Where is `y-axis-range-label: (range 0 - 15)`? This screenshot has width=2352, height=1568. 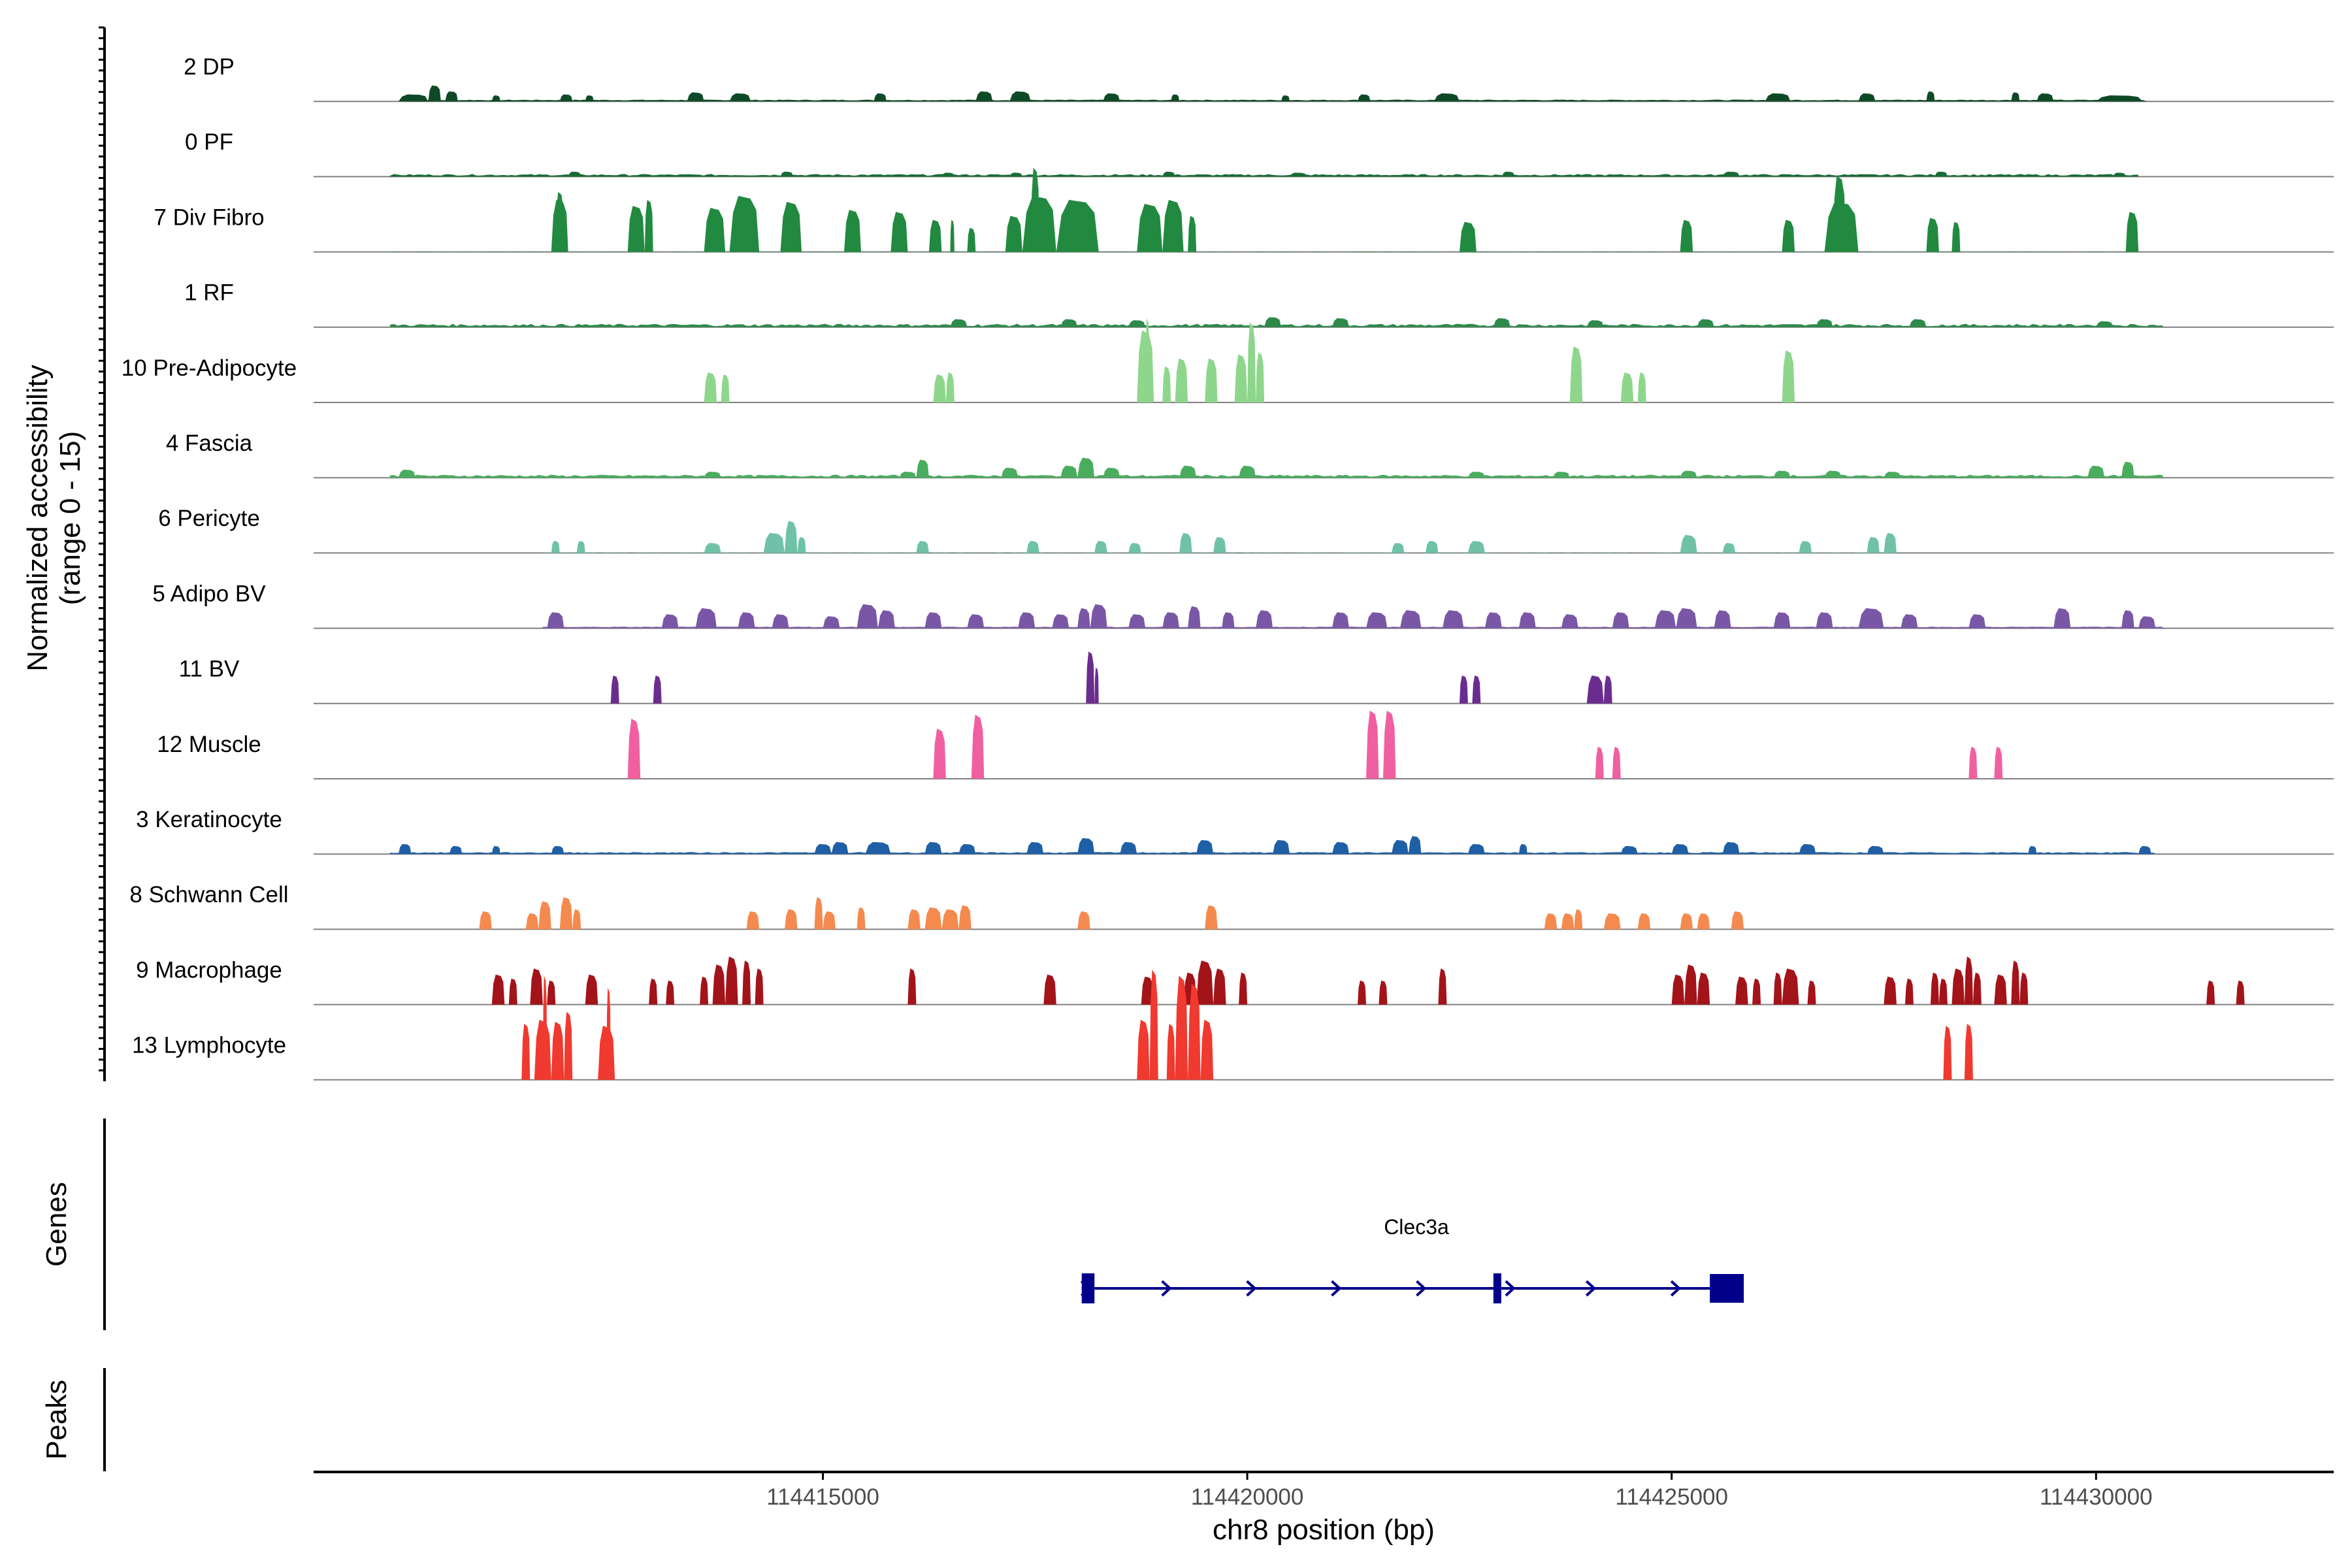 y-axis-range-label: (range 0 - 15) is located at coordinates (70, 518).